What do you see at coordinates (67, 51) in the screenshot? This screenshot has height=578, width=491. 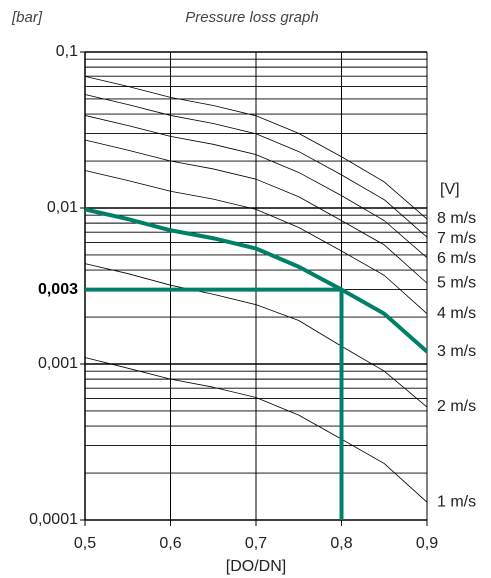 I see `y-tick-label: 0,1` at bounding box center [67, 51].